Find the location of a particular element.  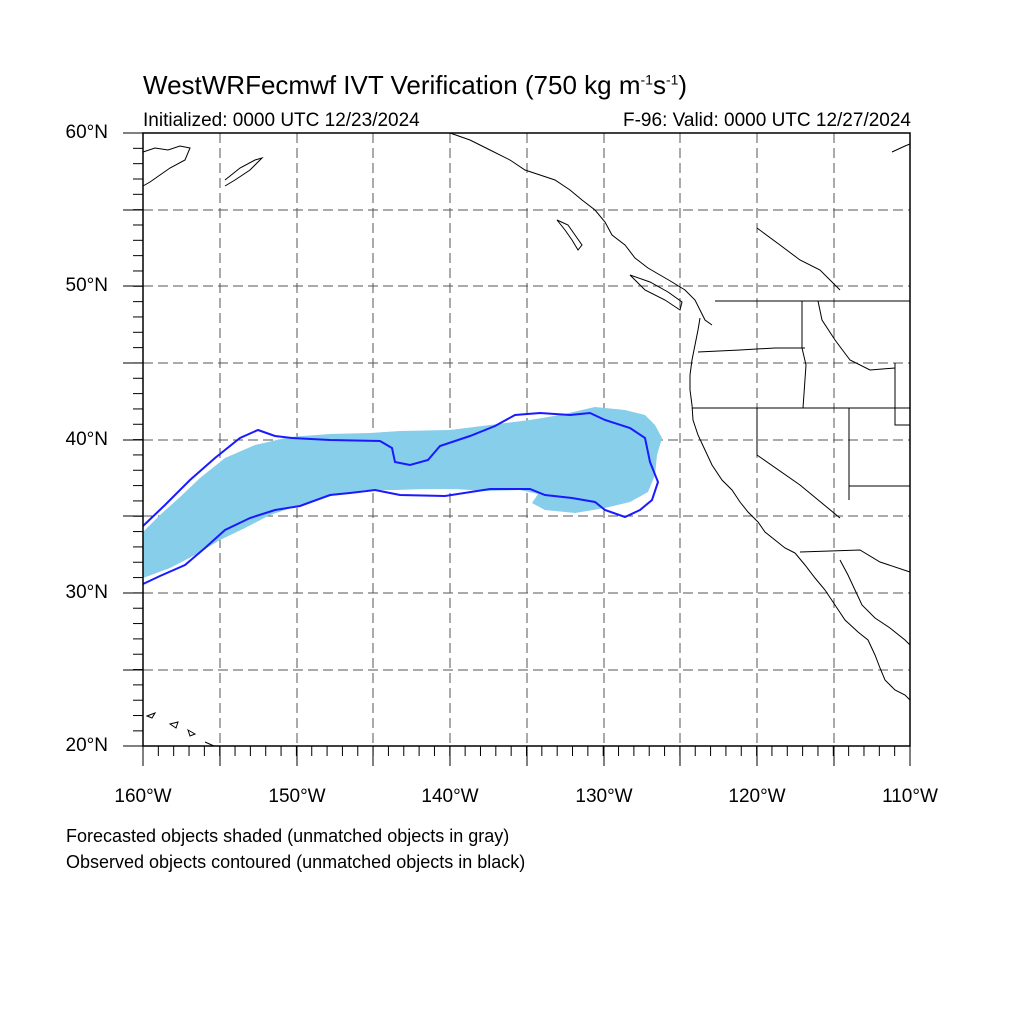

lat-label-30n: 30°N is located at coordinates (86, 592).